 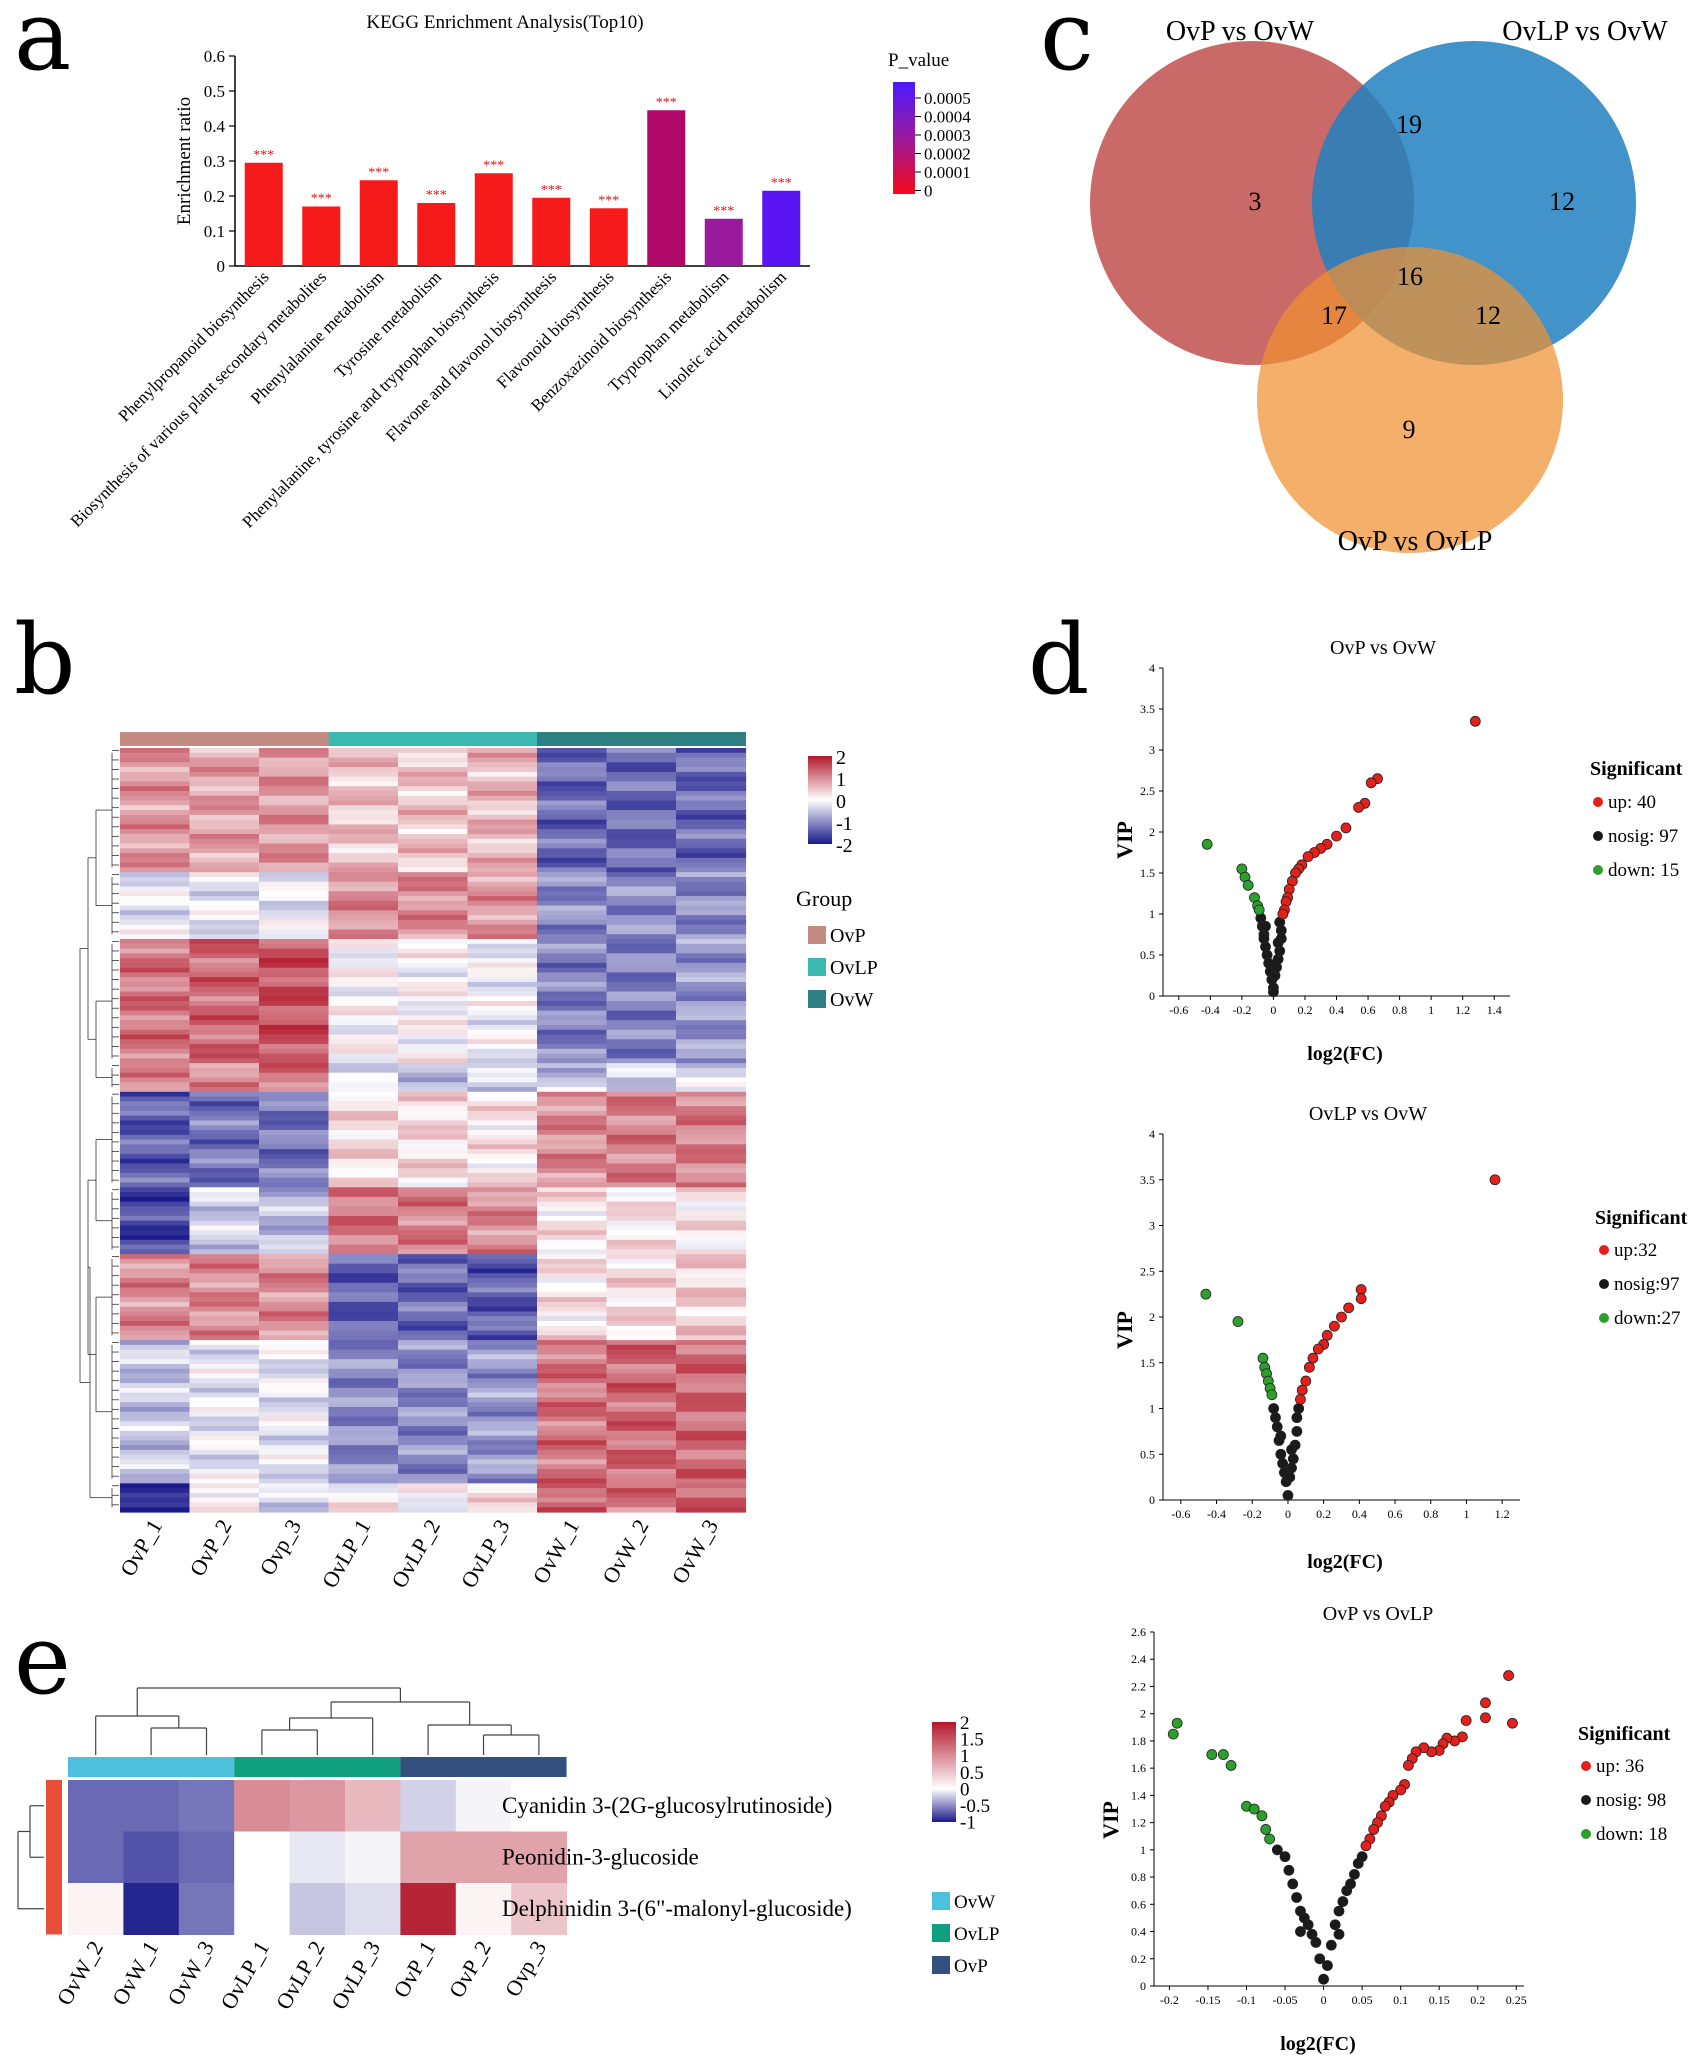 What do you see at coordinates (841, 758) in the screenshot?
I see `scale-tick-label: 2` at bounding box center [841, 758].